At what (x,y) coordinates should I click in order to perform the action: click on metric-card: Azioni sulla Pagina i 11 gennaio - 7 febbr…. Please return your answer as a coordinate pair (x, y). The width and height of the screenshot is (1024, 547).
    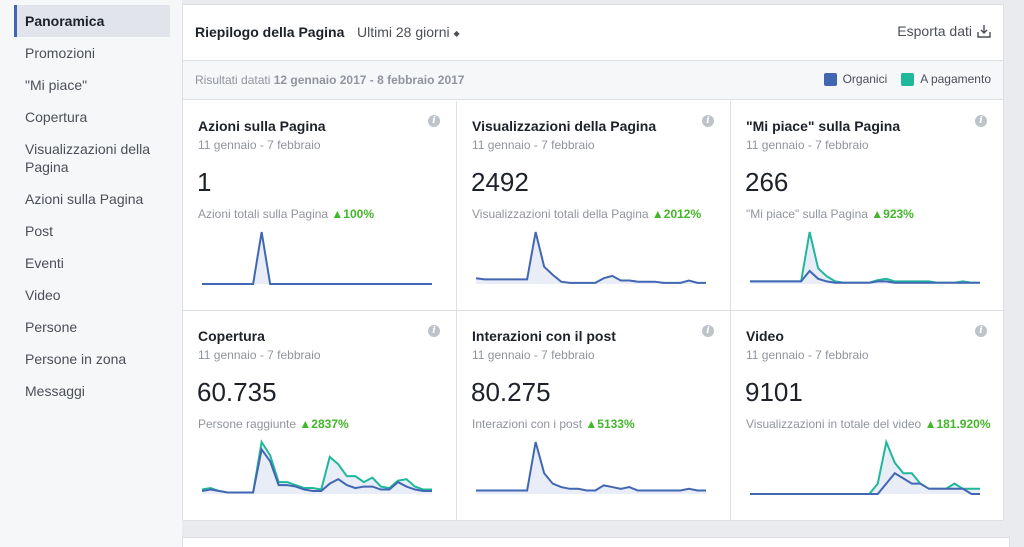
    Looking at the image, I should click on (320, 206).